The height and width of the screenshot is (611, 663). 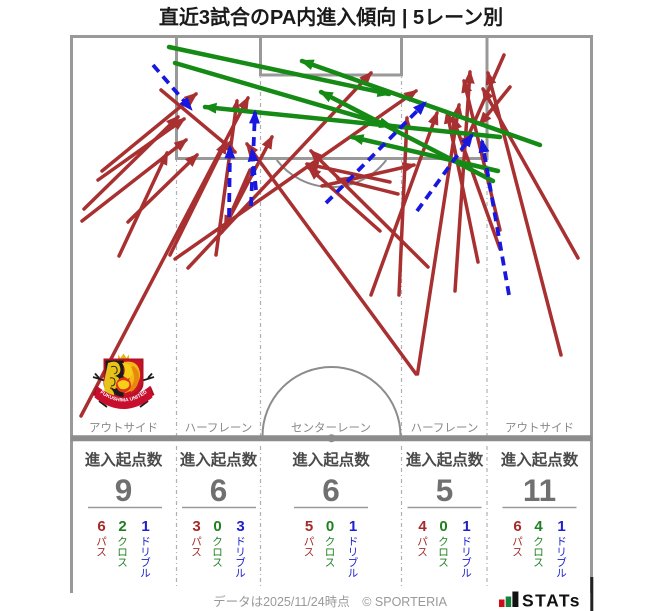 I want to click on svg-text: データは2025/11/24時点 © SPORTERIA, so click(x=330, y=601).